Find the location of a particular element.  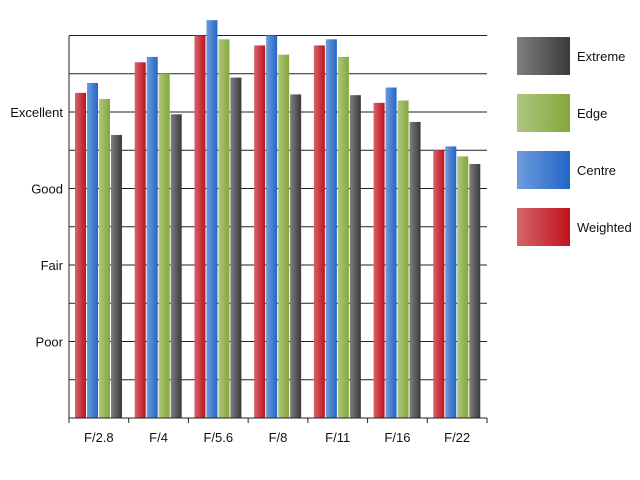

legend-swatch-edge is located at coordinates (543, 113).